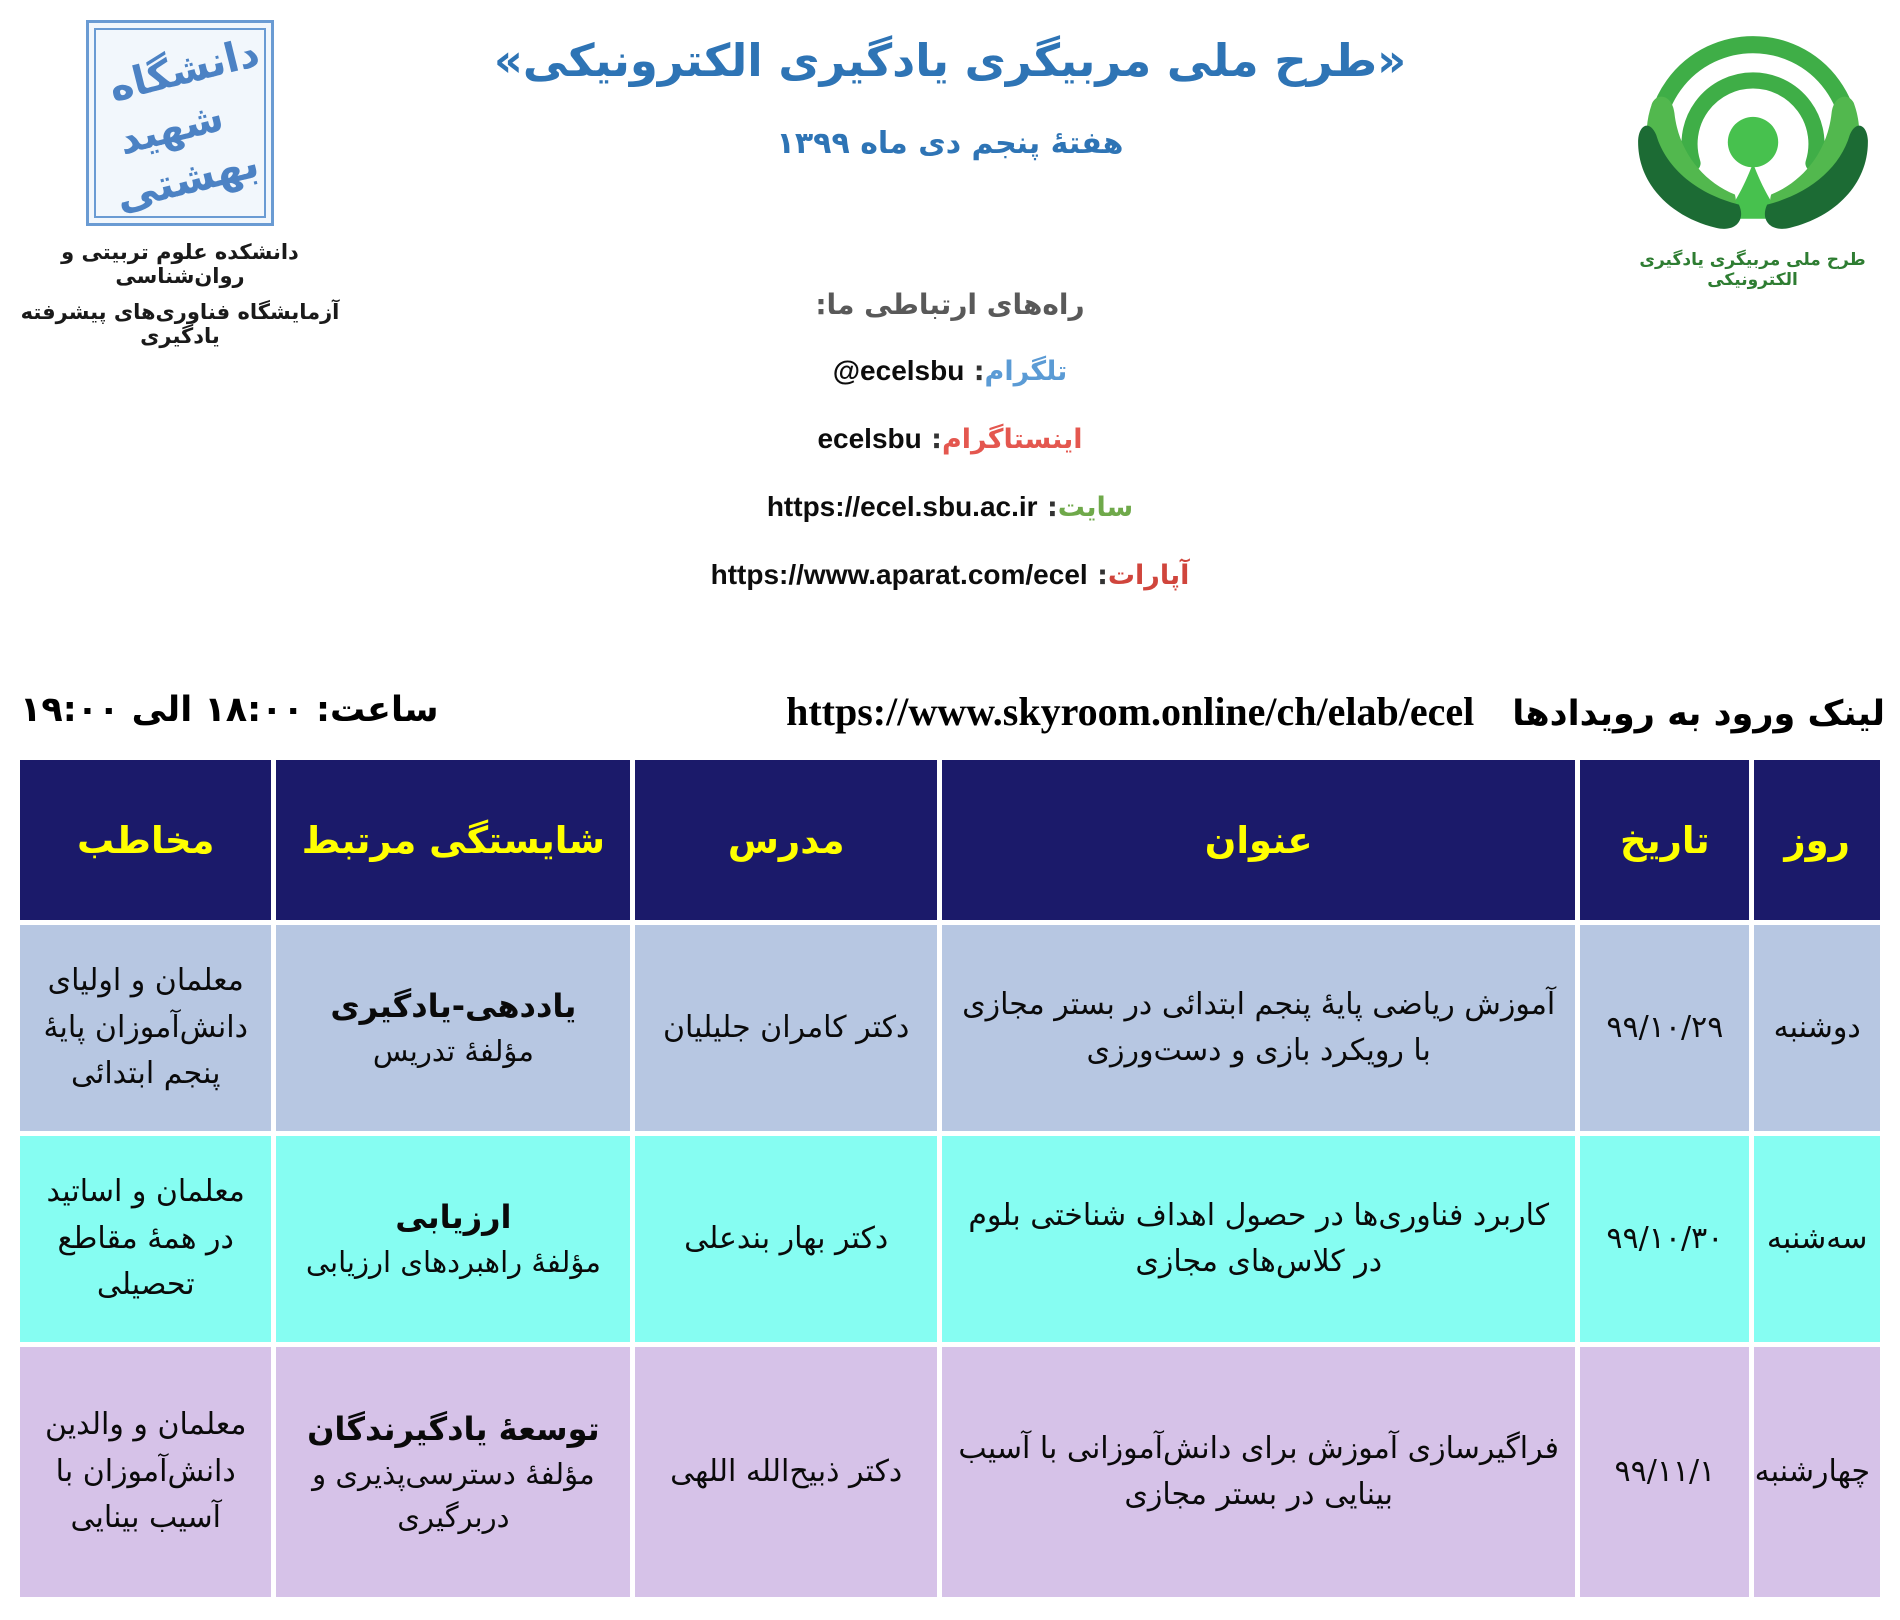 The height and width of the screenshot is (1620, 1900). I want to click on cell-instructor: دکتر کامران جلیلیان, so click(786, 1028).